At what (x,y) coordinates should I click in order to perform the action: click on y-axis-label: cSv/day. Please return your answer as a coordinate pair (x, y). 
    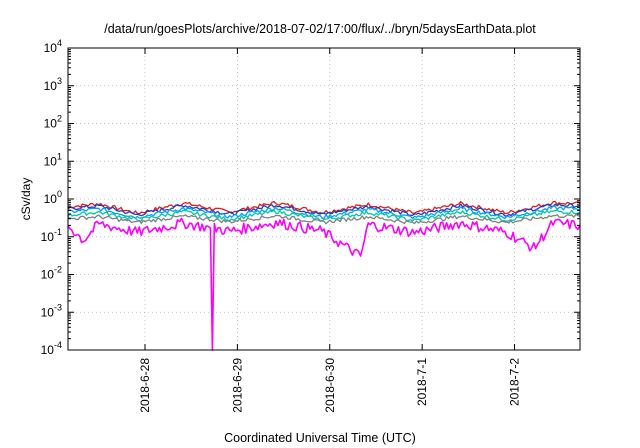
    Looking at the image, I should click on (26, 199).